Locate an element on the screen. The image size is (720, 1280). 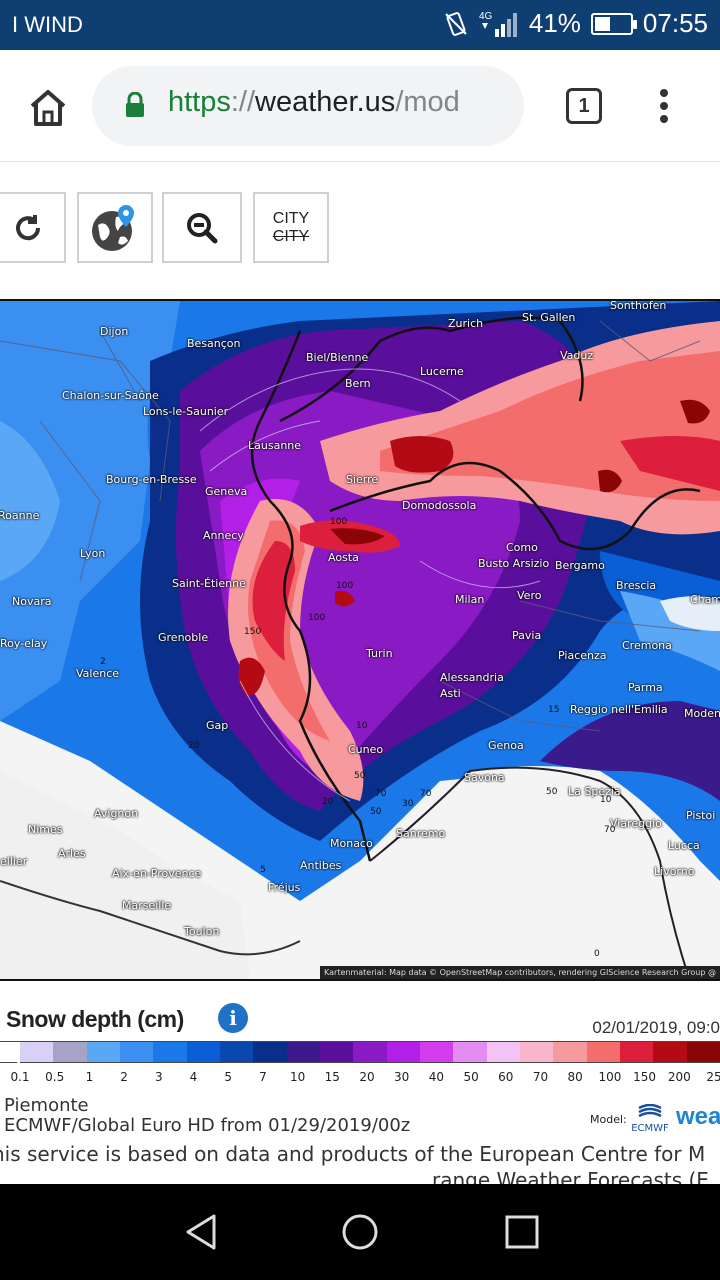
location-button is located at coordinates (115, 227).